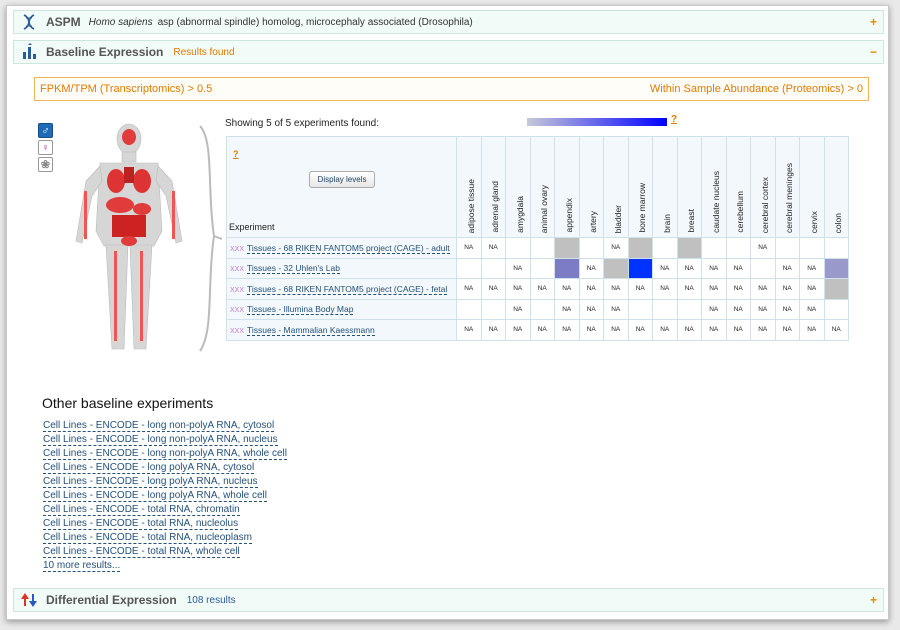 This screenshot has height=630, width=900. What do you see at coordinates (236, 154) in the screenshot?
I see `heatmap-help-link: ?` at bounding box center [236, 154].